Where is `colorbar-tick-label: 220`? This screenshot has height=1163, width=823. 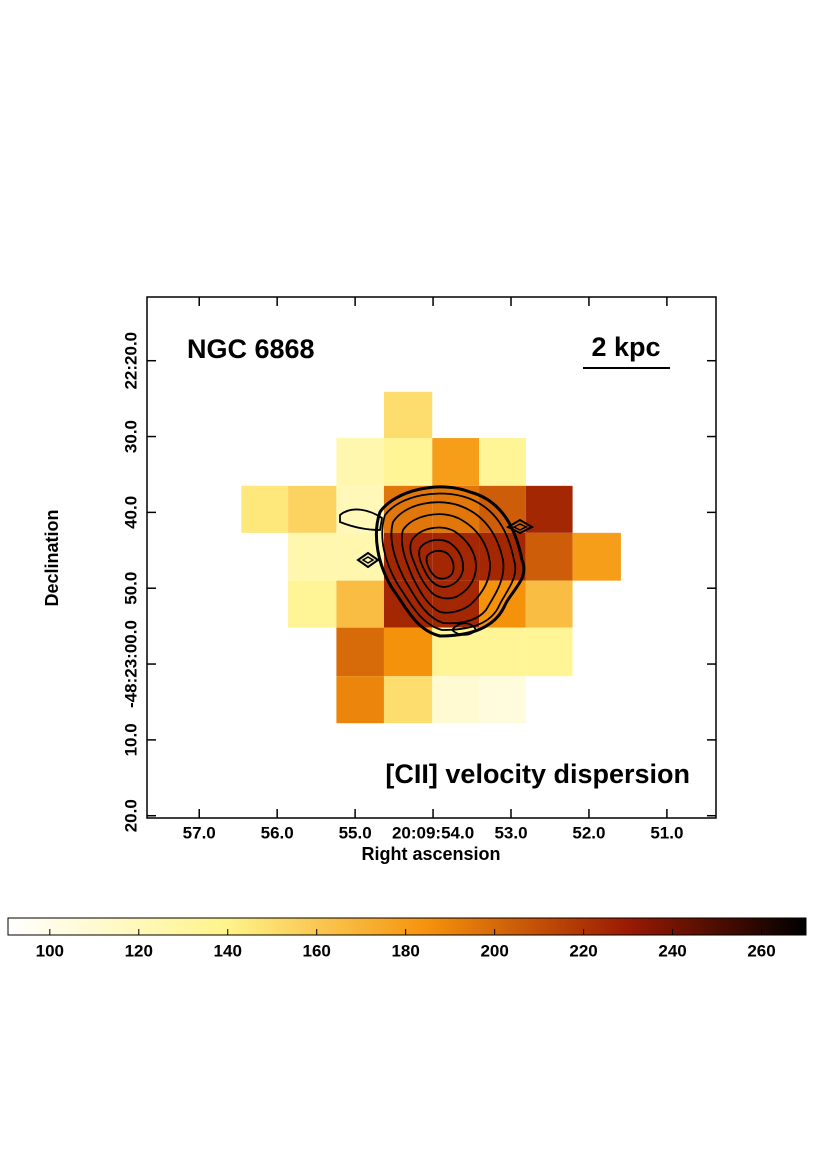 colorbar-tick-label: 220 is located at coordinates (583, 950).